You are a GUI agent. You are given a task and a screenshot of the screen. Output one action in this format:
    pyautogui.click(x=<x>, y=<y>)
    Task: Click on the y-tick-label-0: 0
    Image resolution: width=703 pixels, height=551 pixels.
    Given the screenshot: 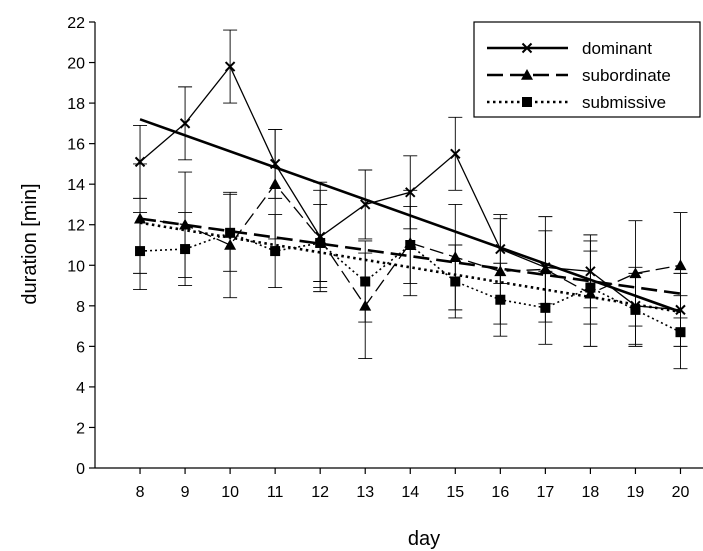 What is the action you would take?
    pyautogui.click(x=80, y=469)
    